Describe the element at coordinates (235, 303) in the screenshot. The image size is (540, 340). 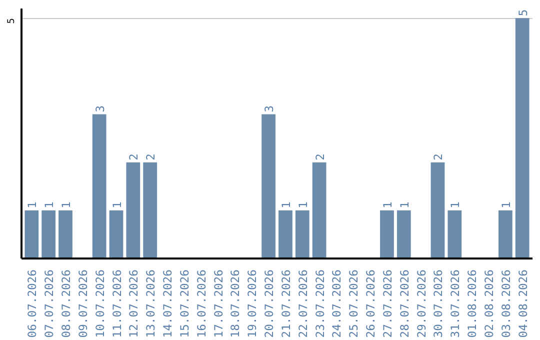
I see `x-tick-label: 18.07.2026` at that location.